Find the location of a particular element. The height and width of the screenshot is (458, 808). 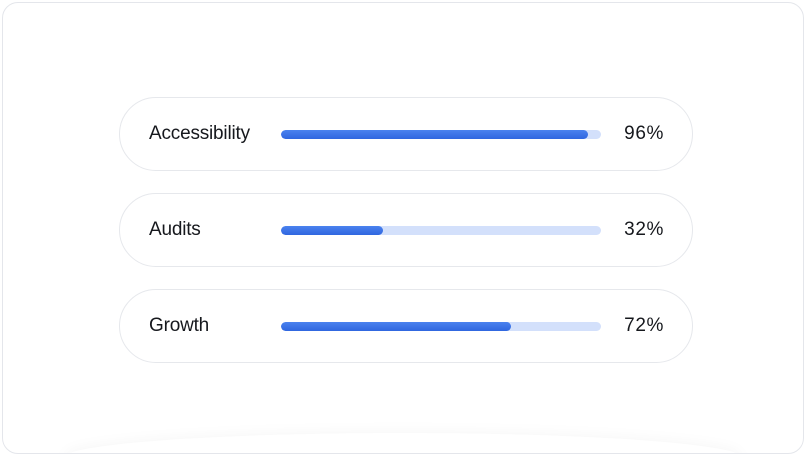

metric-row-growth: Growth 72% is located at coordinates (406, 326).